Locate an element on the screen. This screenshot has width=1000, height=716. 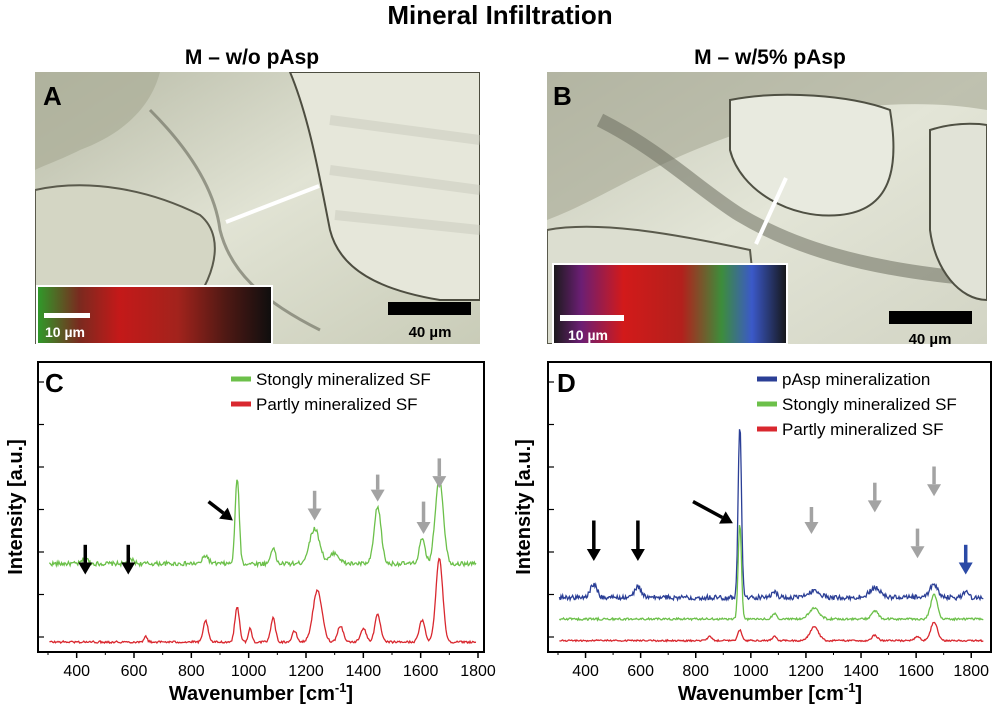
scale-bar-b-label: 40 µm is located at coordinates (930, 339).